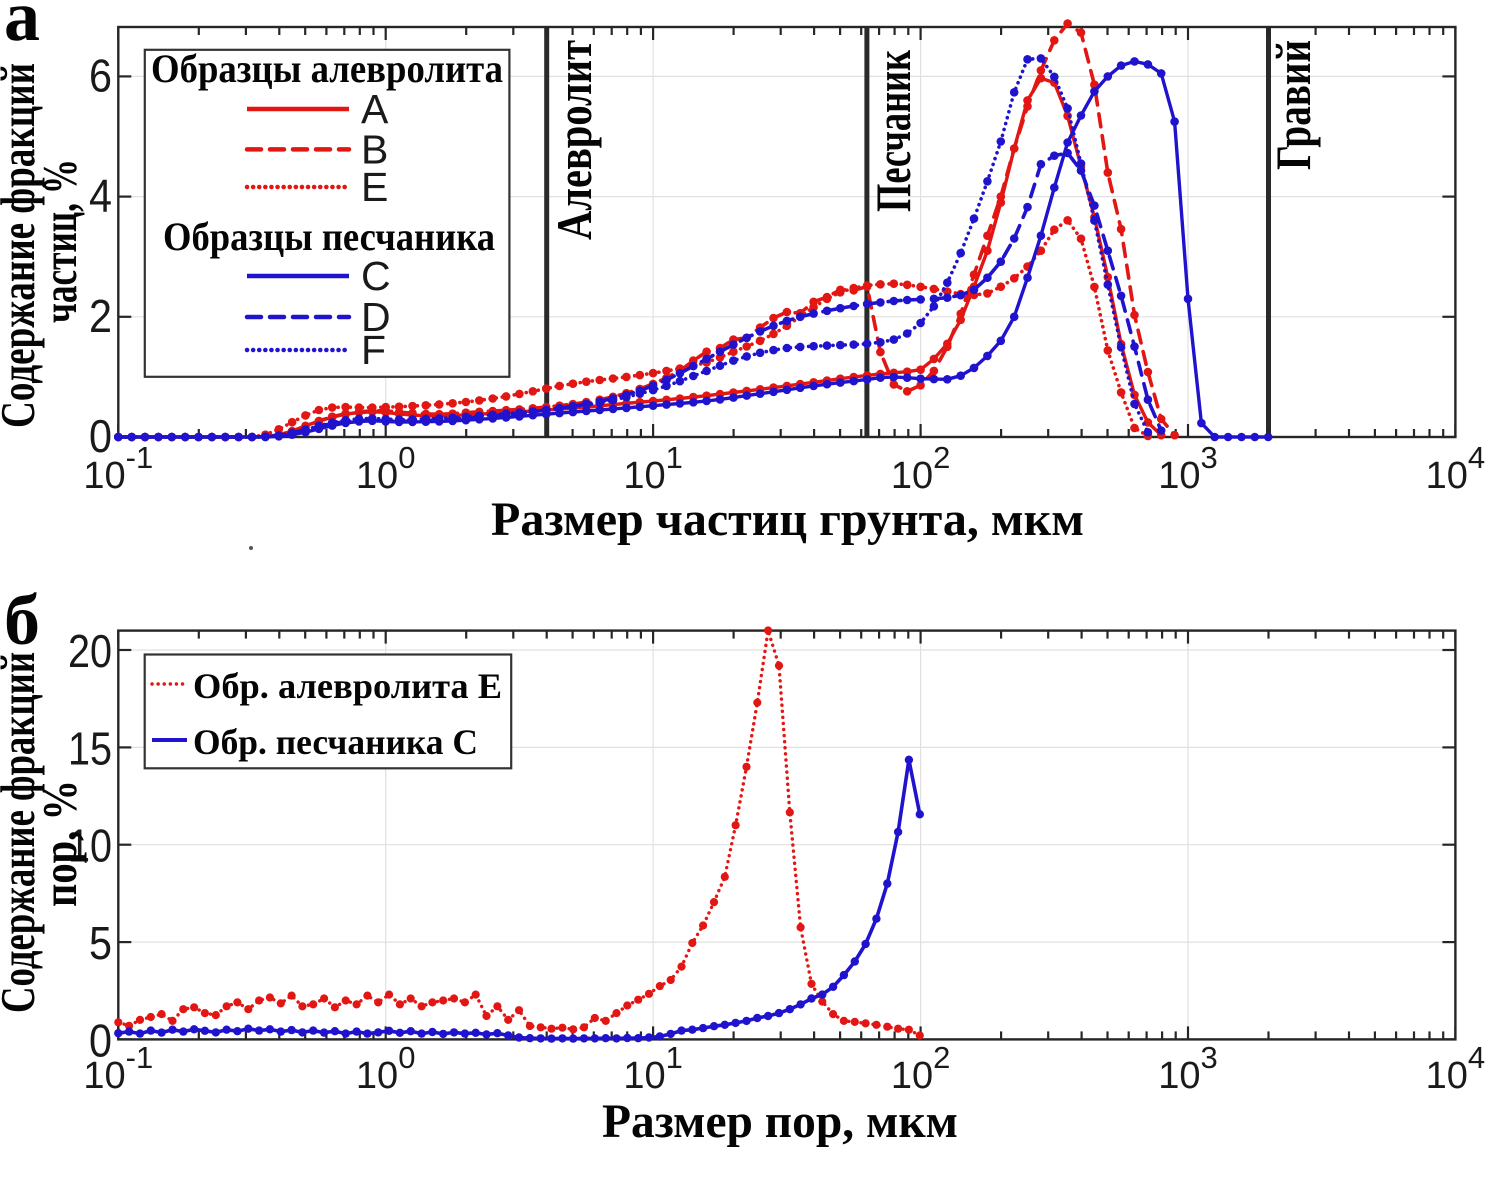 The image size is (1494, 1185). I want to click on svg-text: Обр. алевролита Е, so click(347, 686).